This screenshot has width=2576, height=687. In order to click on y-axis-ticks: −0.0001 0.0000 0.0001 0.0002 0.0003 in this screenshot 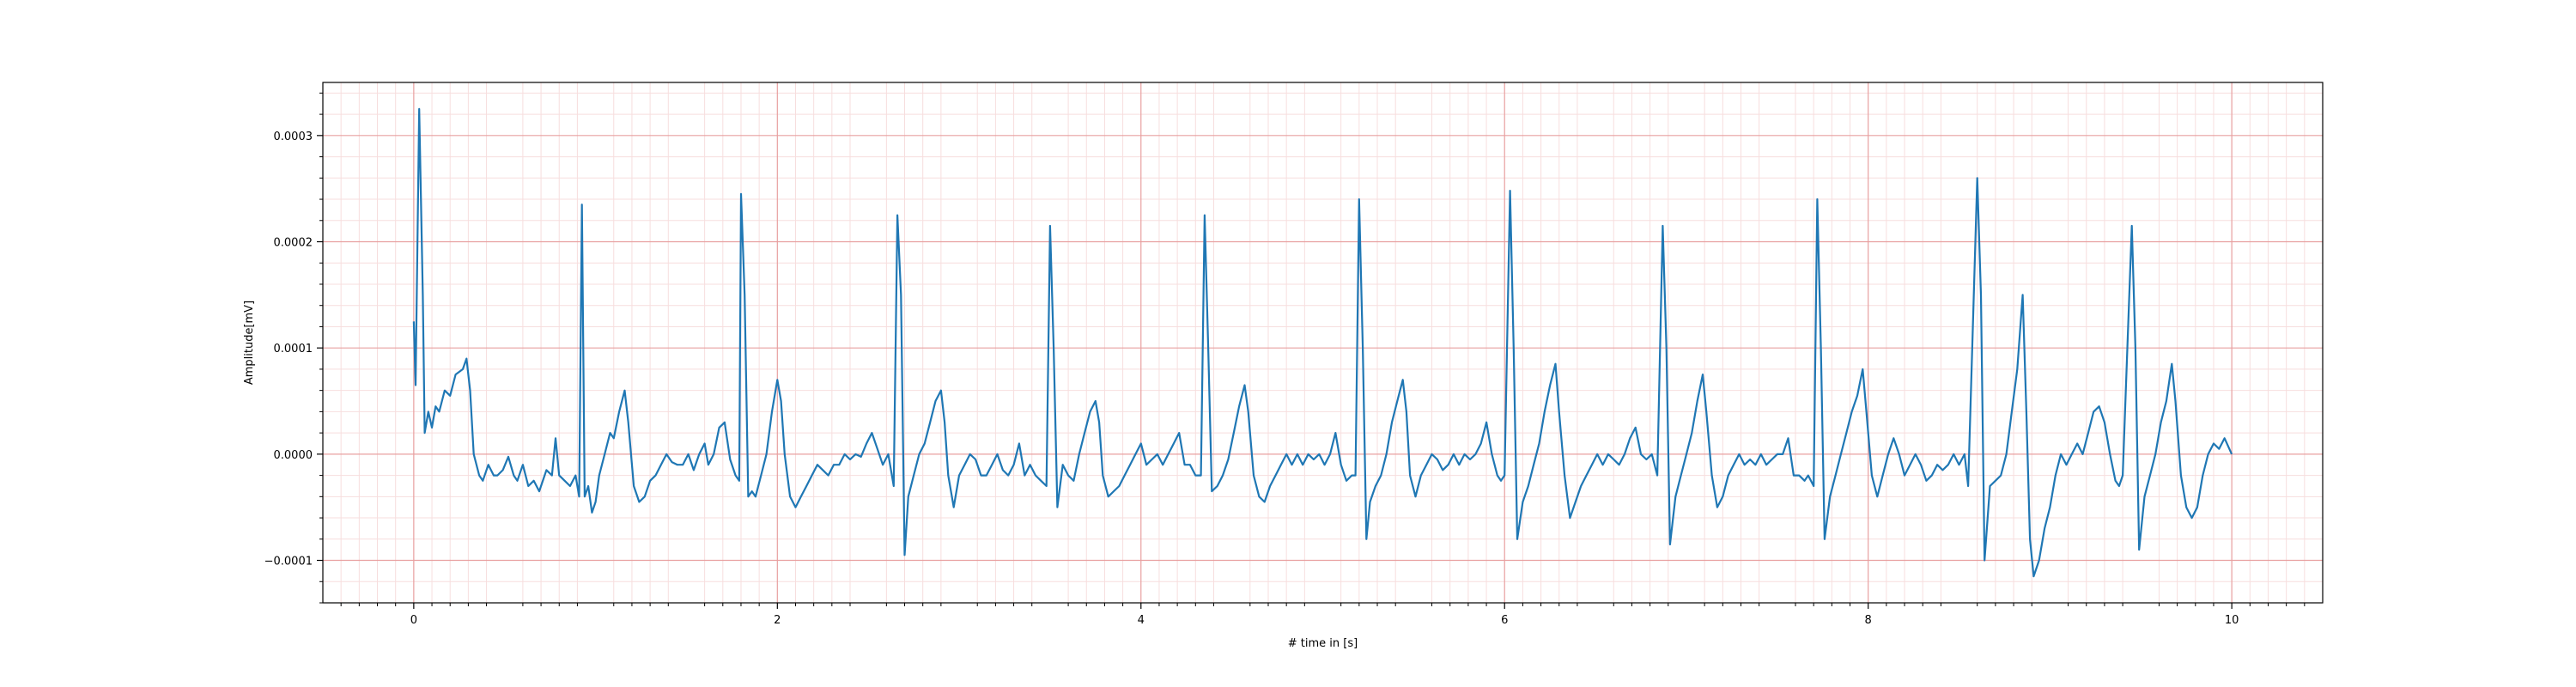, I will do `click(293, 348)`.